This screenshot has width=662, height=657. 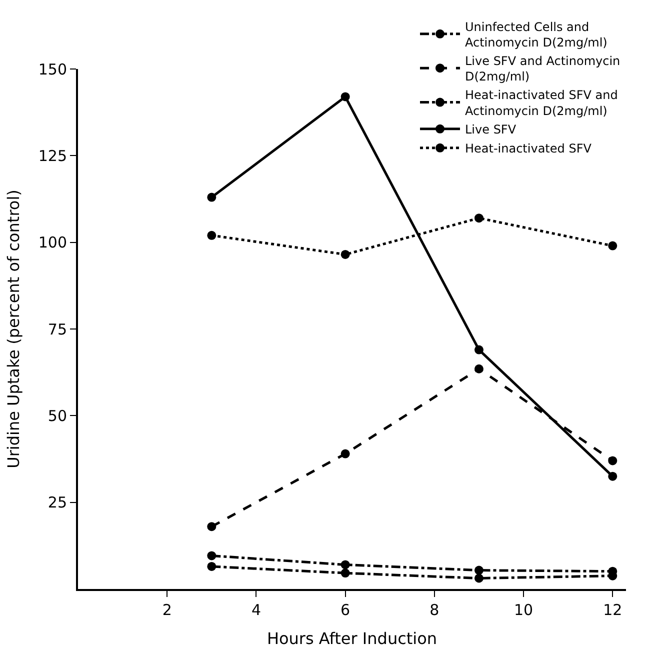 I want to click on legend-label: Live SFV and Actinomycin D(2mg/ml), so click(x=542, y=69).